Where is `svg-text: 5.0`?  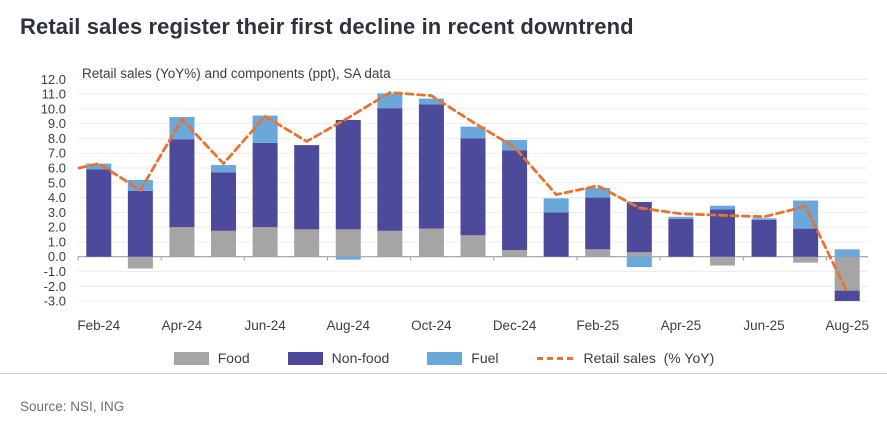 svg-text: 5.0 is located at coordinates (57, 182).